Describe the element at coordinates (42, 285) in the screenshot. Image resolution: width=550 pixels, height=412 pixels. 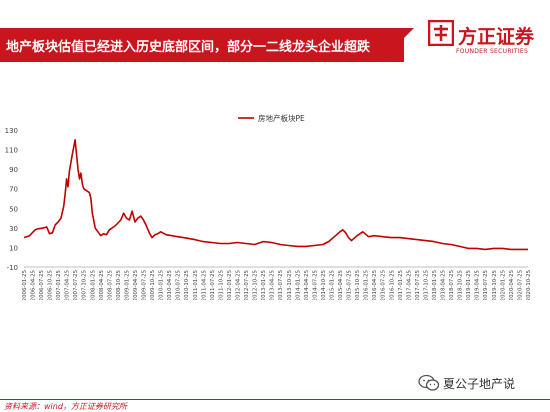
I see `x-tick-label: 2006-07-25` at that location.